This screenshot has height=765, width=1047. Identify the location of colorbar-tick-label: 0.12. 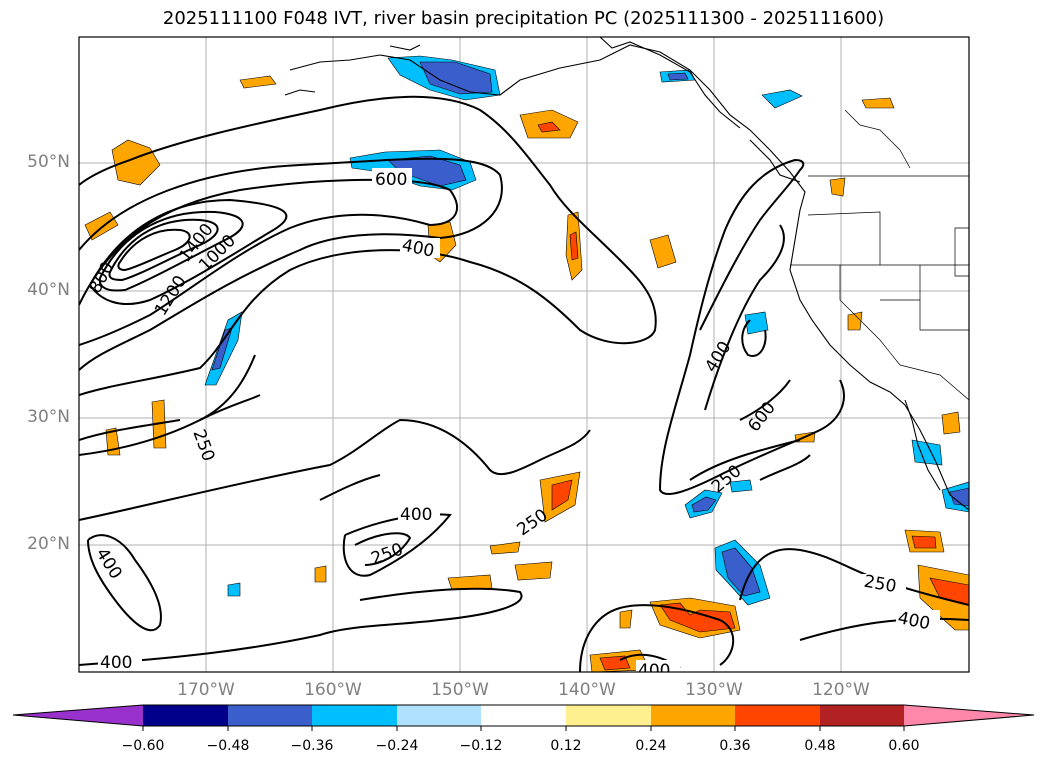
(566, 746).